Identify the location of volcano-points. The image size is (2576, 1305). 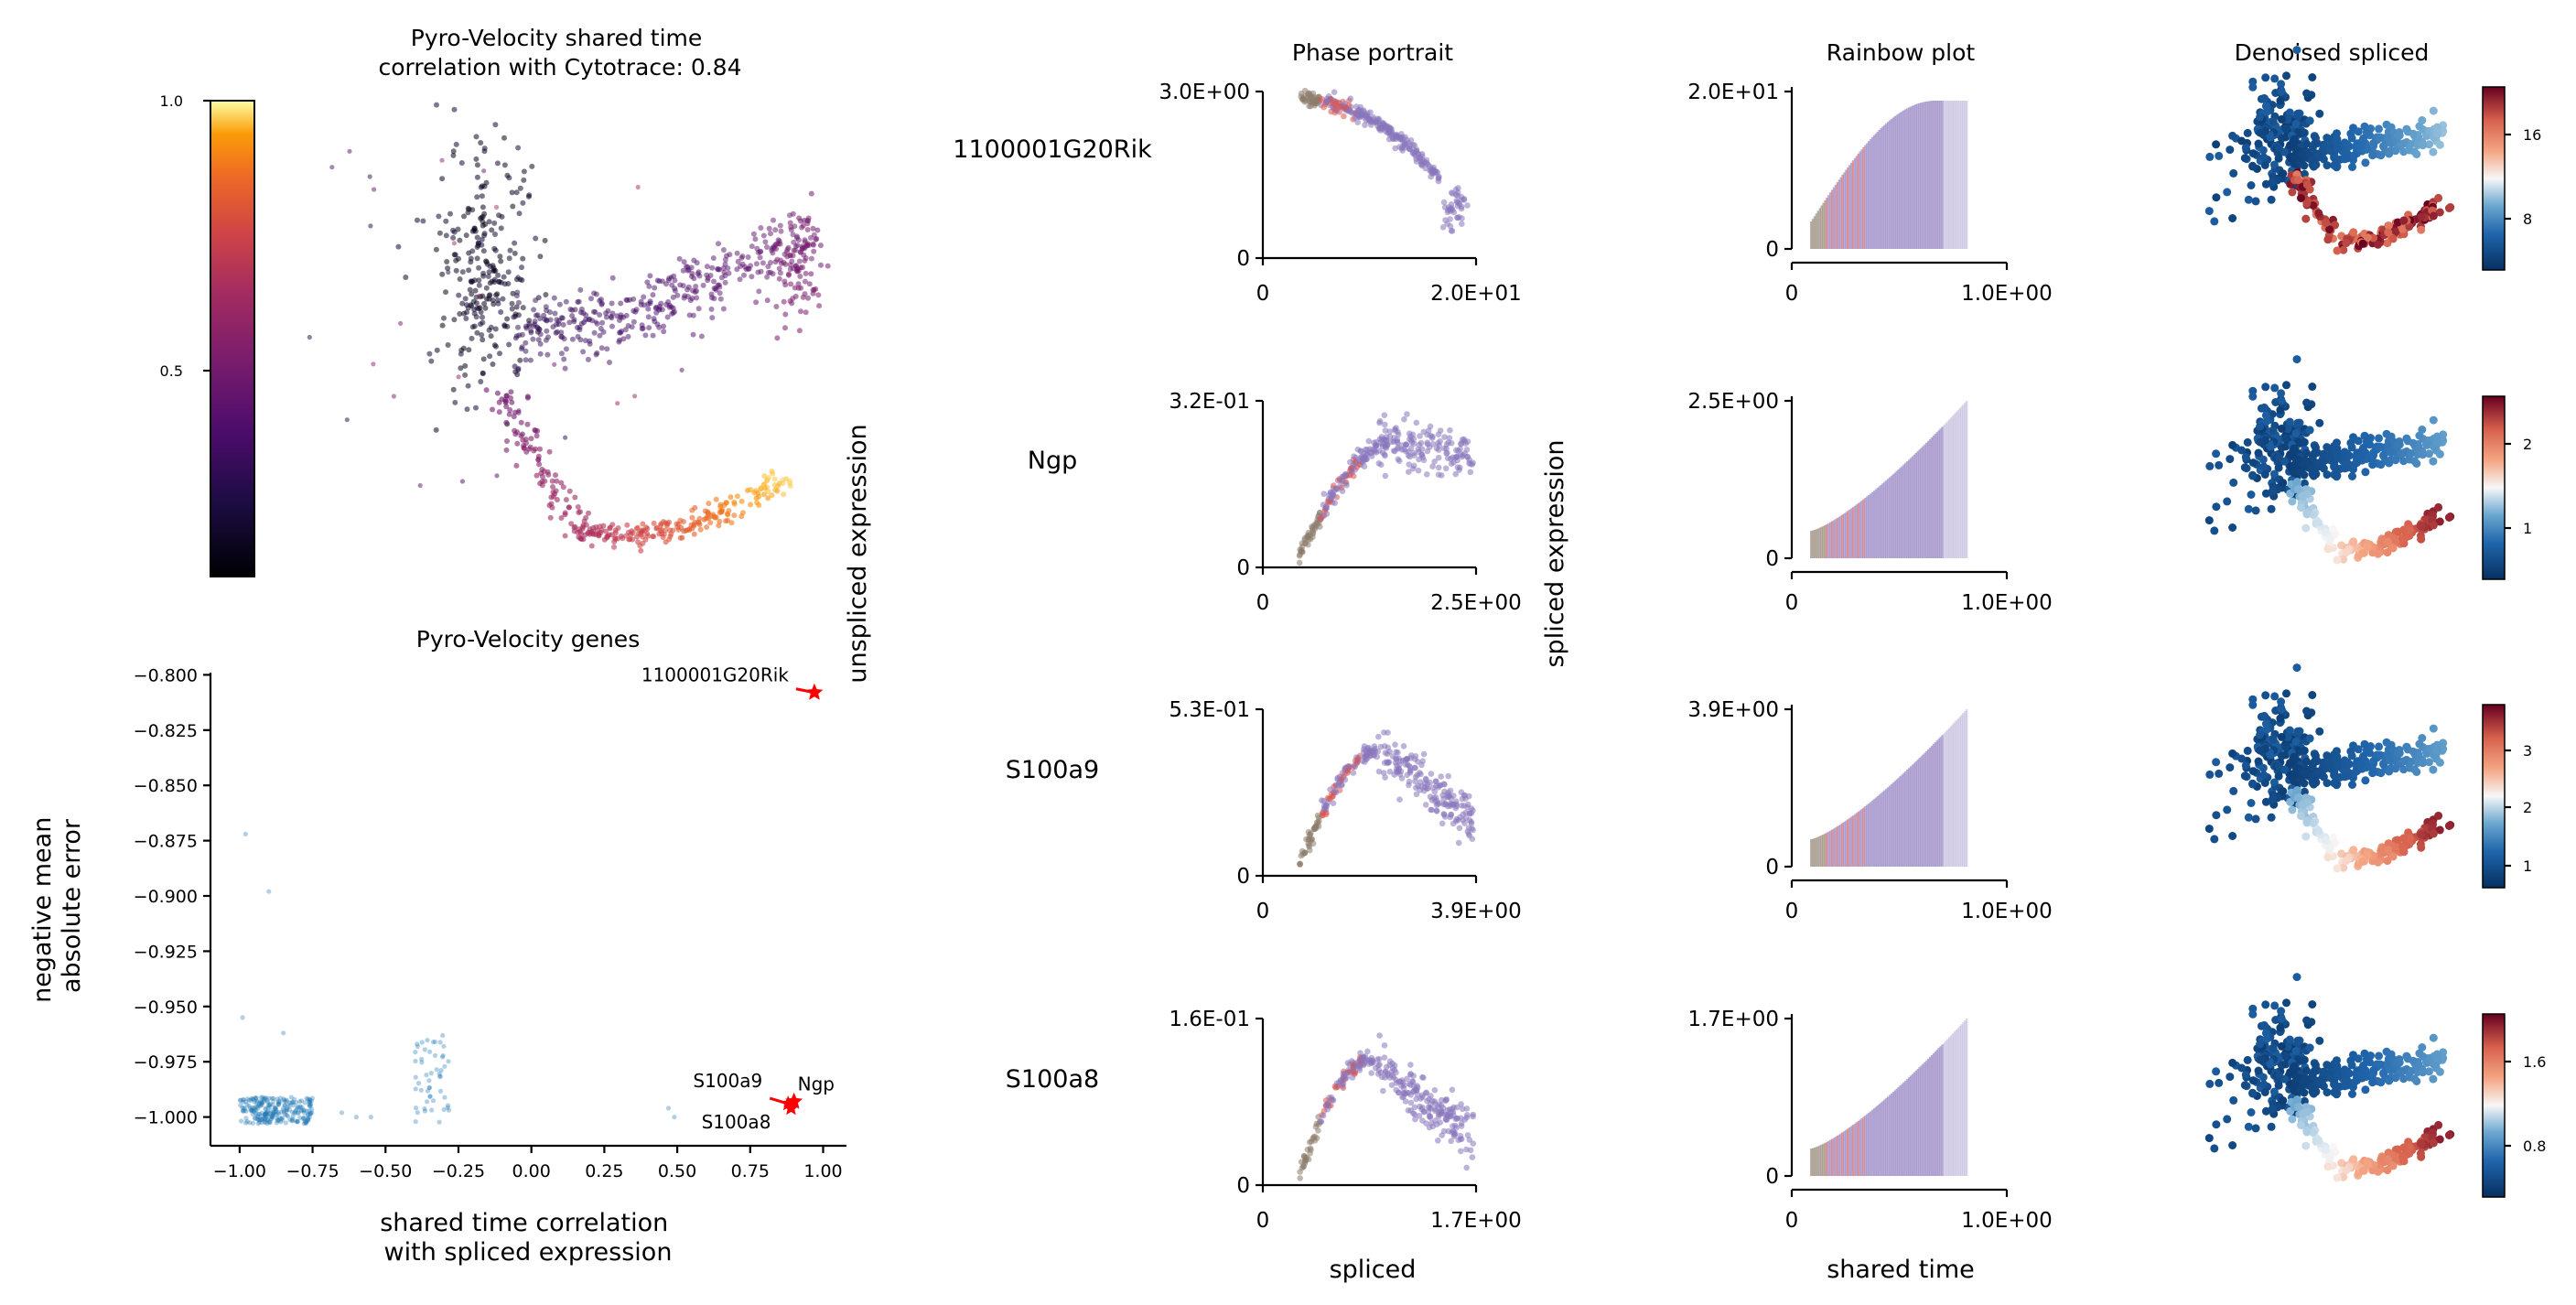
(457, 979).